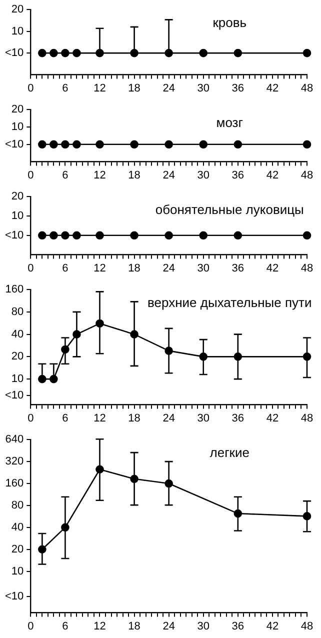  I want to click on text: обонятельные луковицы, so click(229, 210).